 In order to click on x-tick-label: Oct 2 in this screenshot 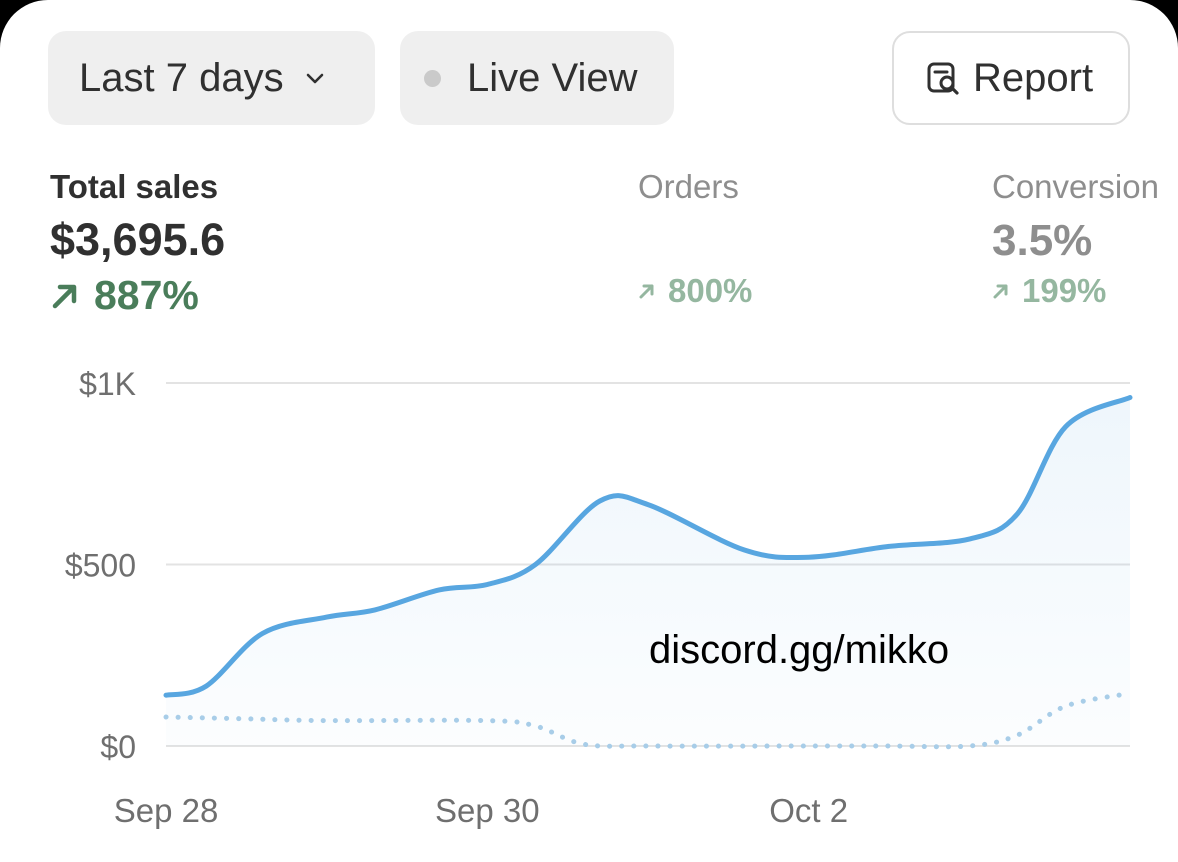, I will do `click(808, 810)`.